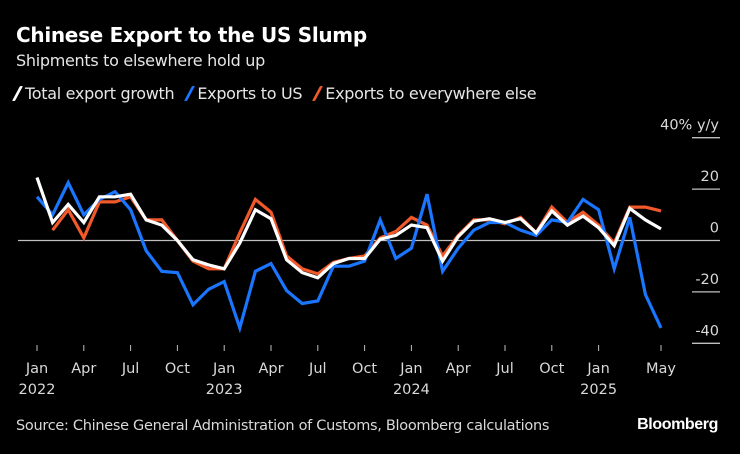  I want to click on x-tick-year-label: 2023, so click(224, 390).